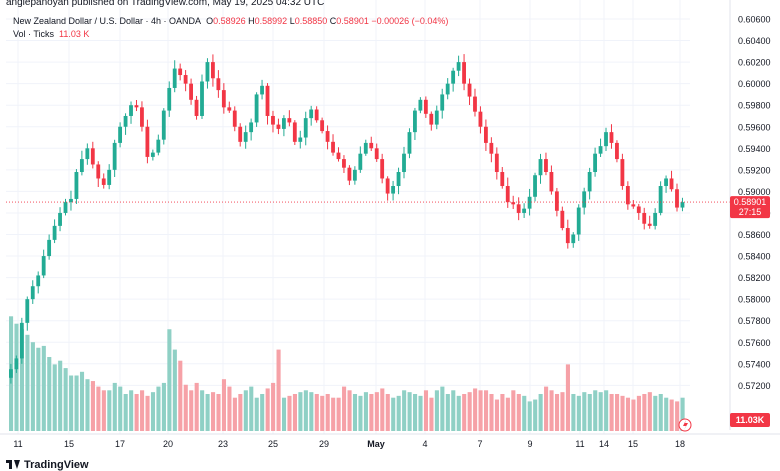 The image size is (780, 471). Describe the element at coordinates (750, 202) in the screenshot. I see `last-price-badge-value: 0.58901` at that location.